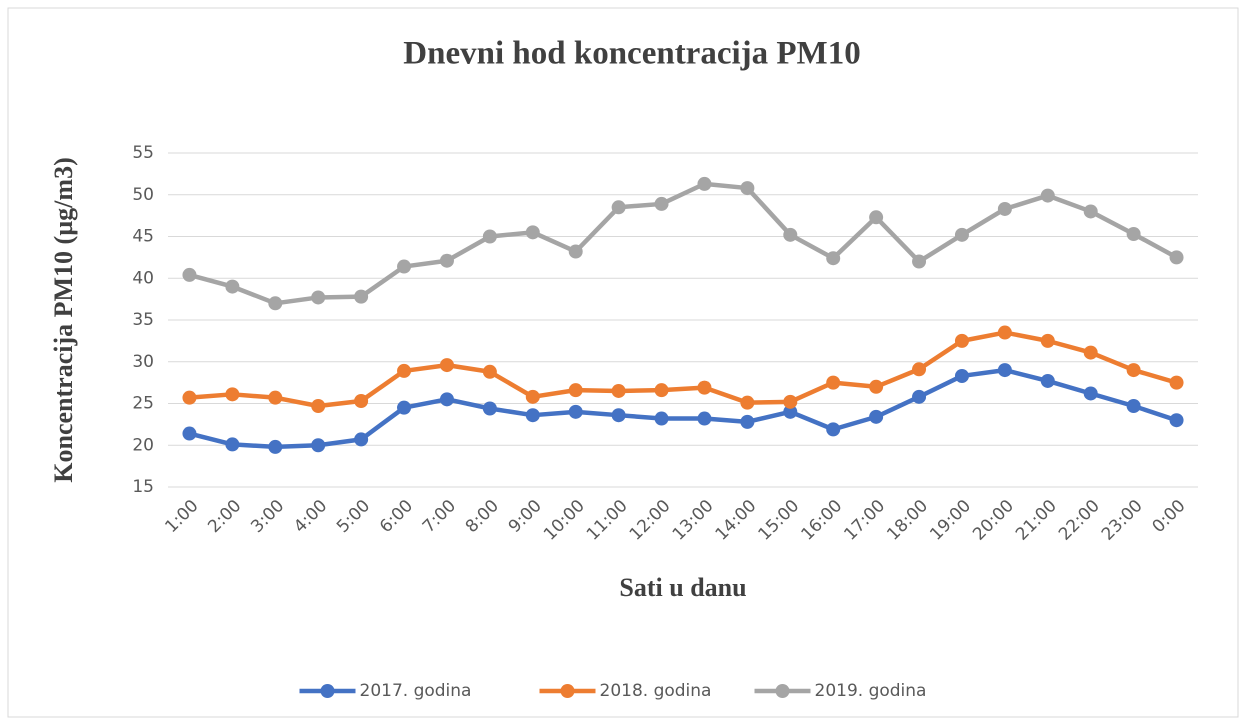 This screenshot has height=725, width=1246. Describe the element at coordinates (143, 487) in the screenshot. I see `y-tick-label: 15` at that location.